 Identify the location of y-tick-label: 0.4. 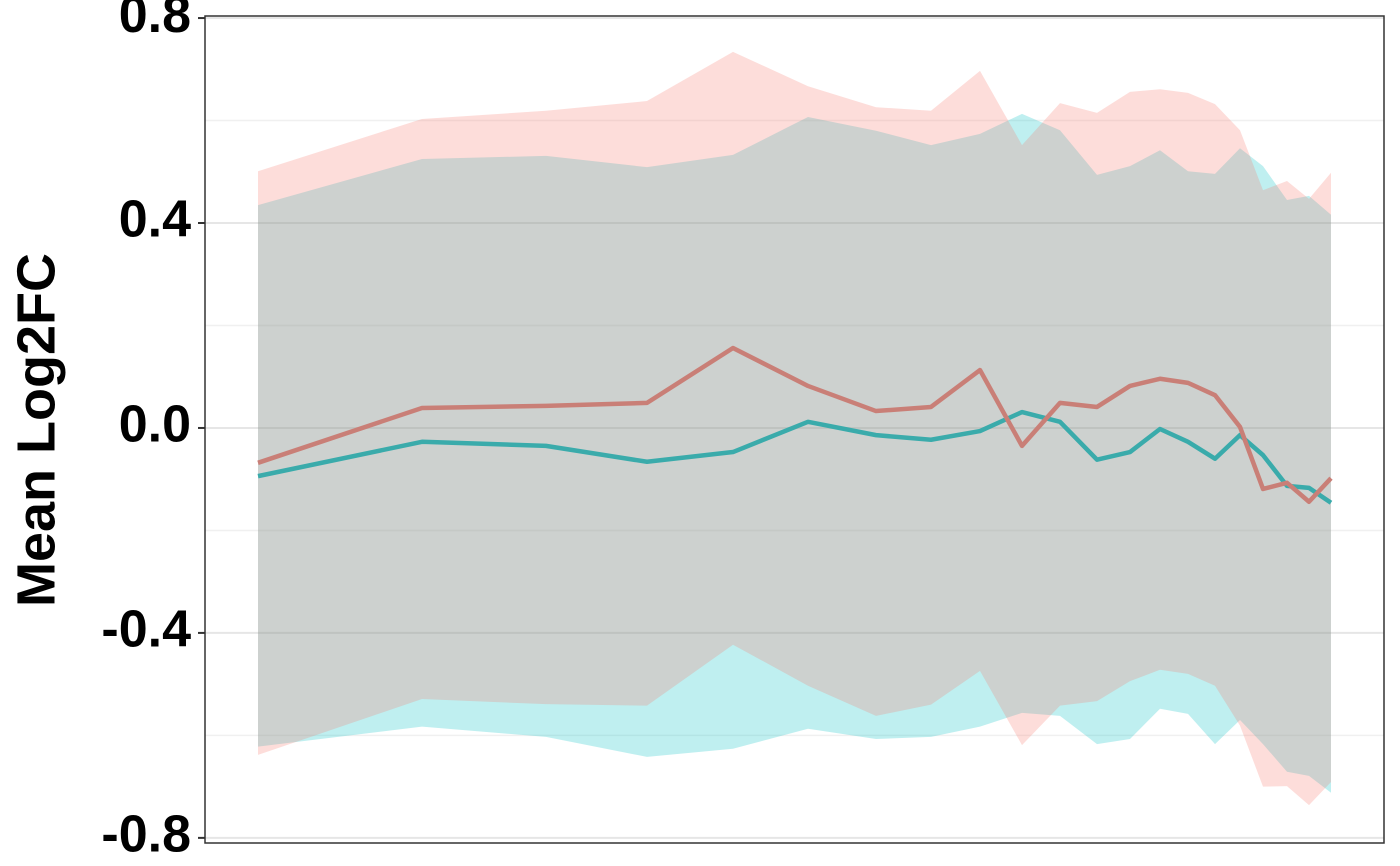
(155, 220).